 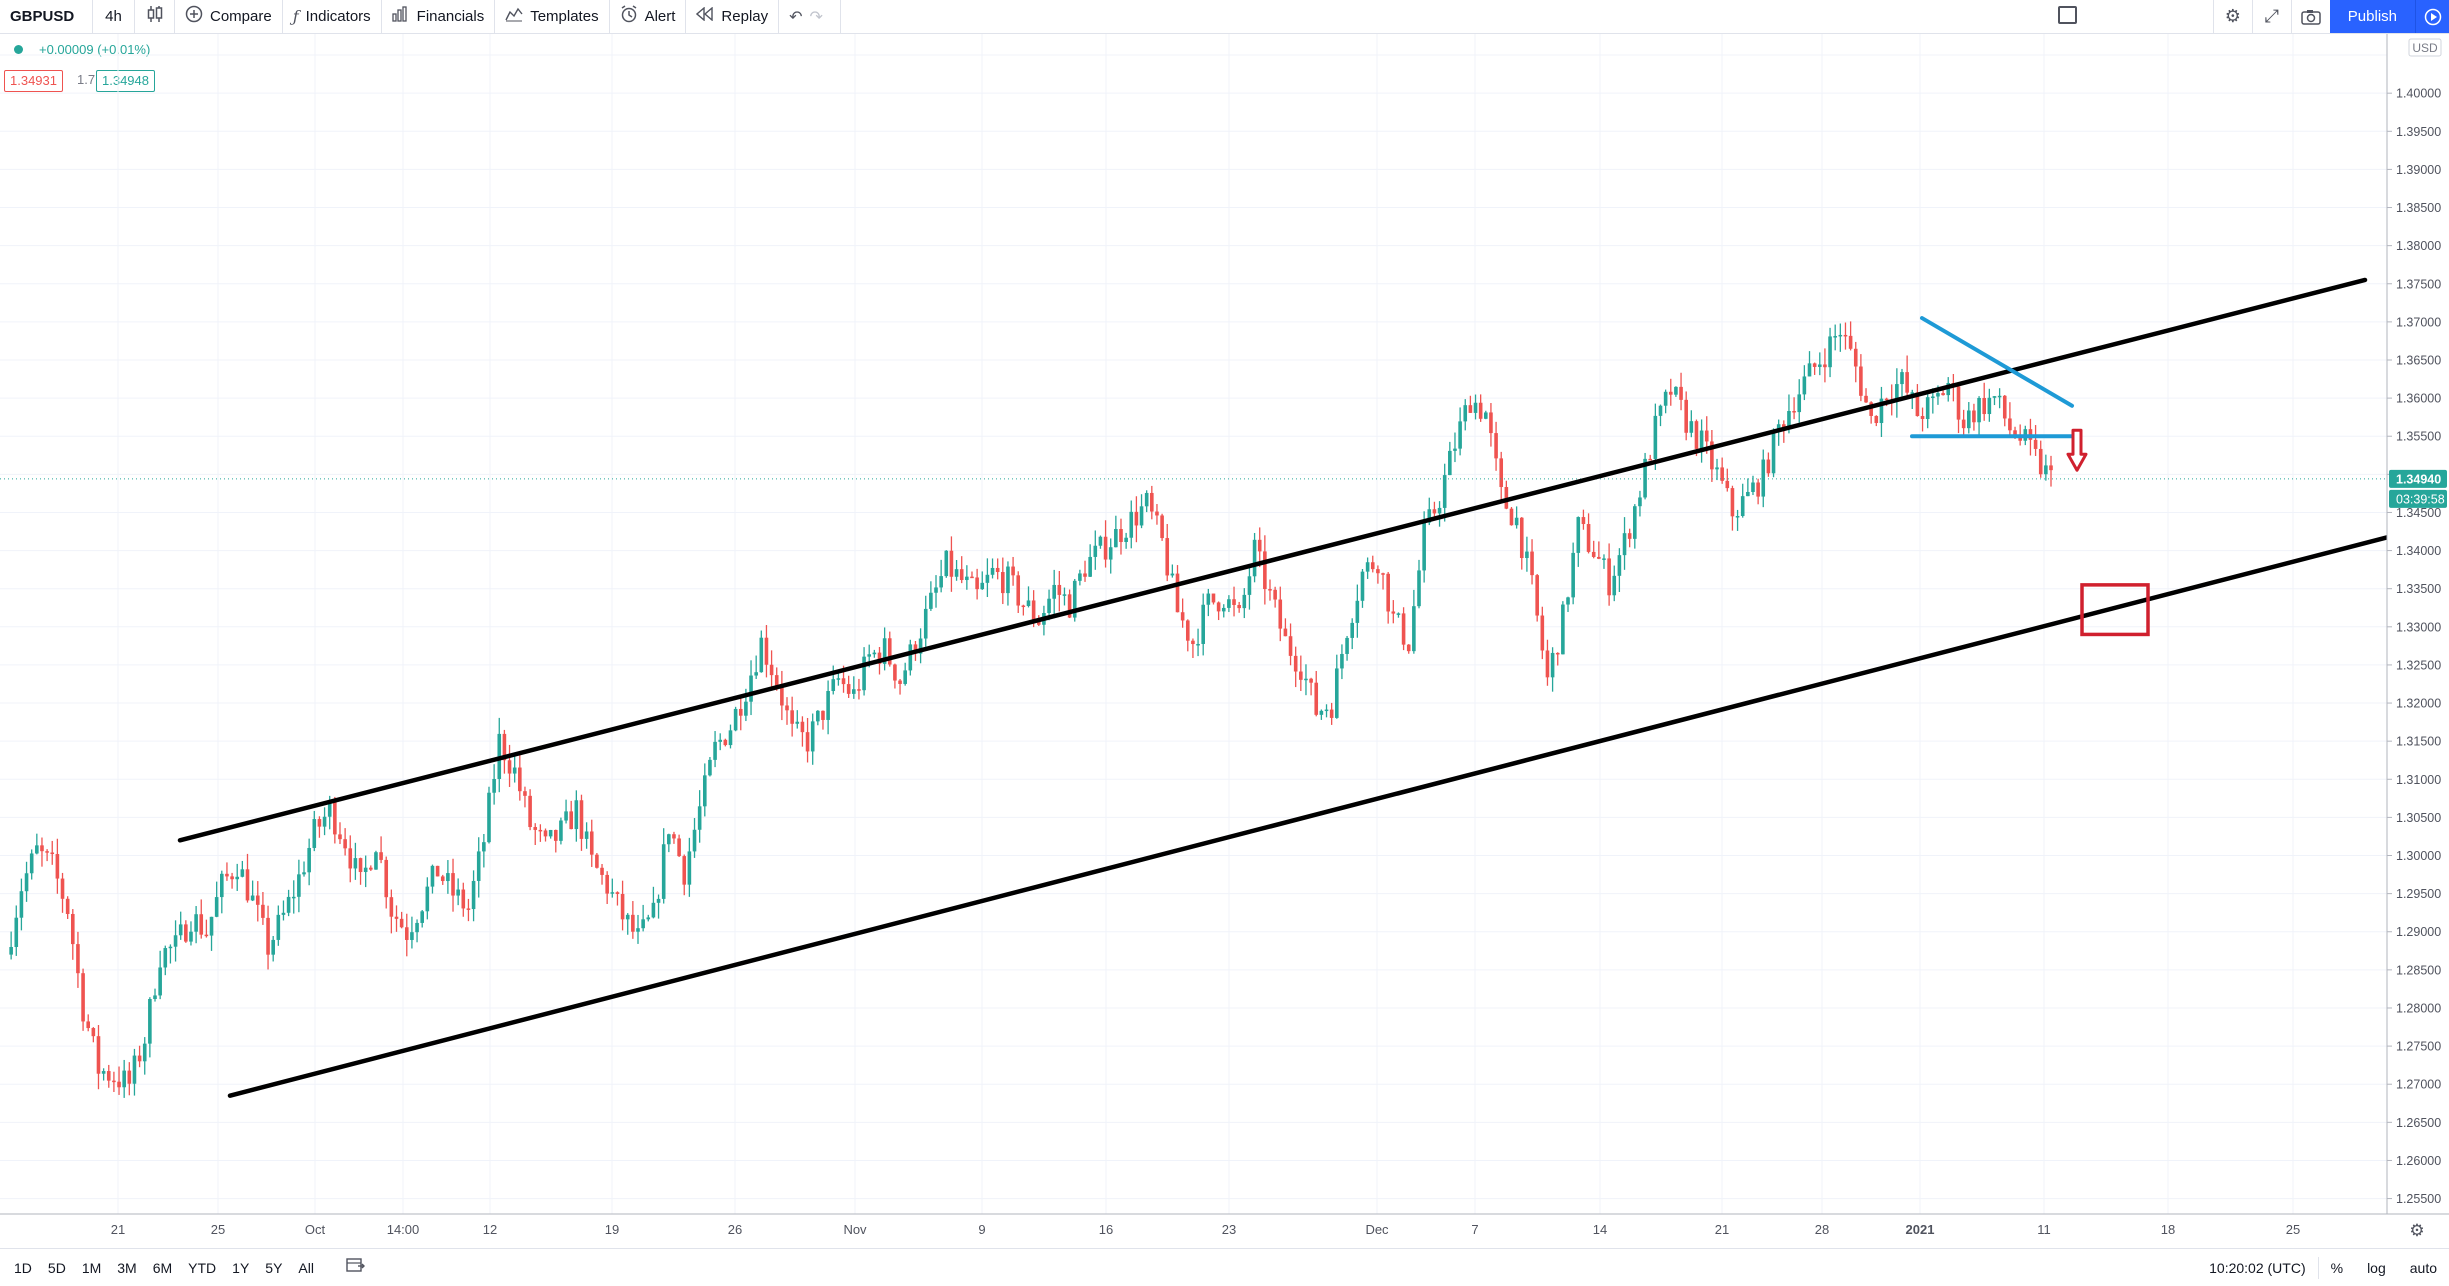 I want to click on price-change-value: +0.00009 (+0.01%), so click(x=95, y=49).